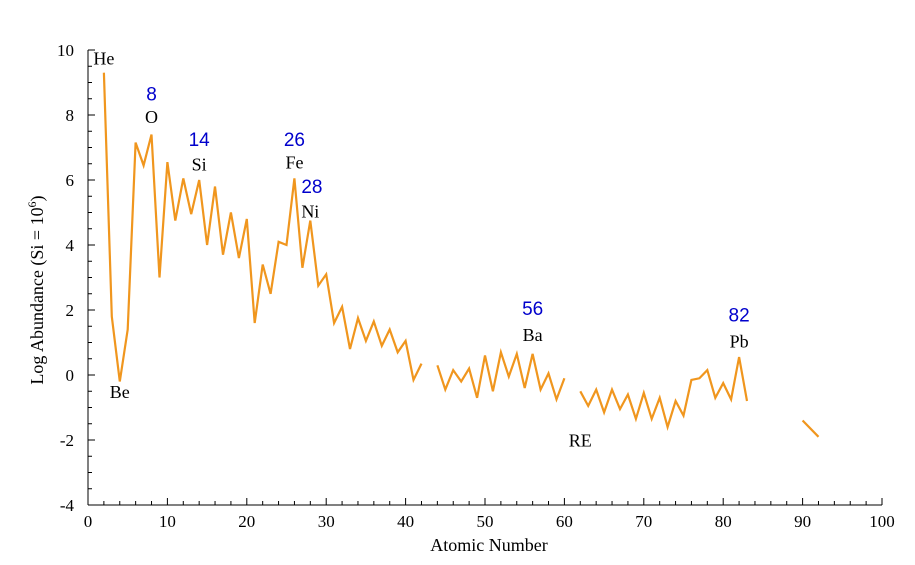  What do you see at coordinates (67, 505) in the screenshot?
I see `y-tick-label: -4` at bounding box center [67, 505].